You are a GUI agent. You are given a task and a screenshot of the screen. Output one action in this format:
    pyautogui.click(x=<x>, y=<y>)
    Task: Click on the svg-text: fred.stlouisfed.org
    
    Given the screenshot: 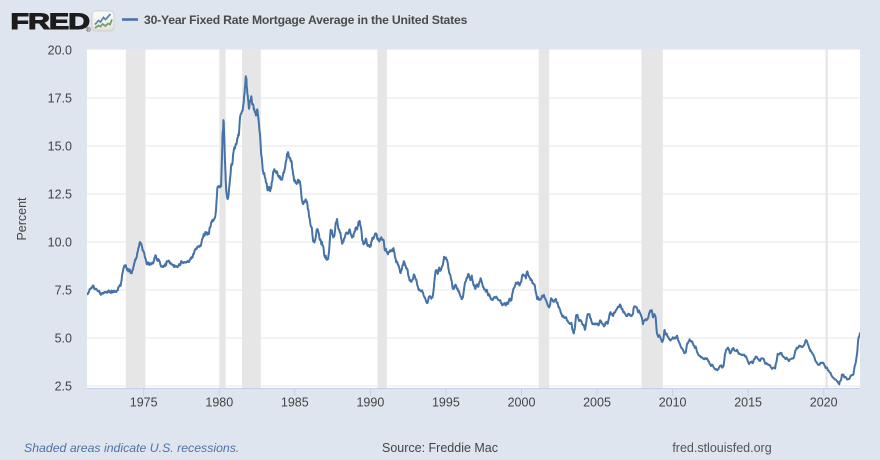 What is the action you would take?
    pyautogui.click(x=721, y=448)
    